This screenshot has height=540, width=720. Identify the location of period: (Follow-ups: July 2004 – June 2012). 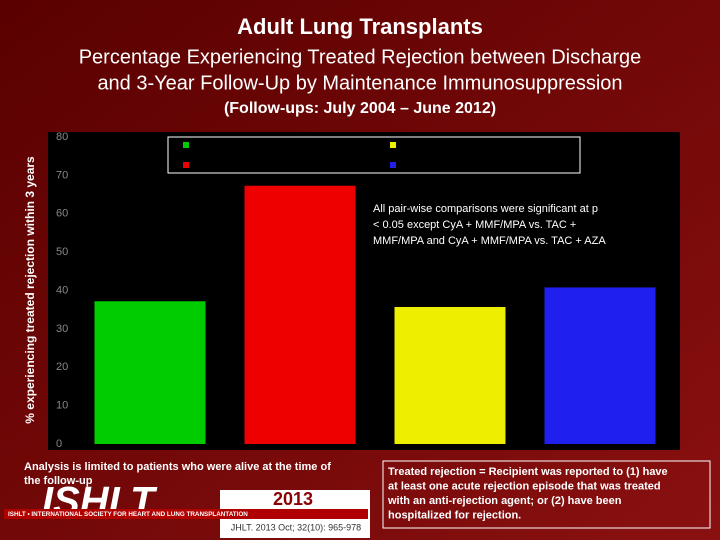
(360, 108).